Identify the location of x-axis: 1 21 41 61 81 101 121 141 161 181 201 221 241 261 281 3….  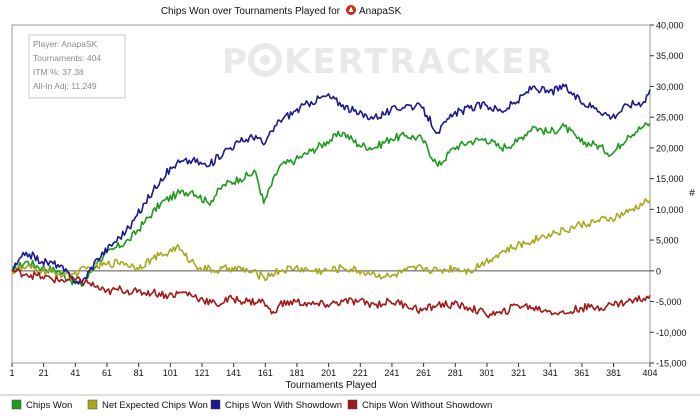
(333, 370).